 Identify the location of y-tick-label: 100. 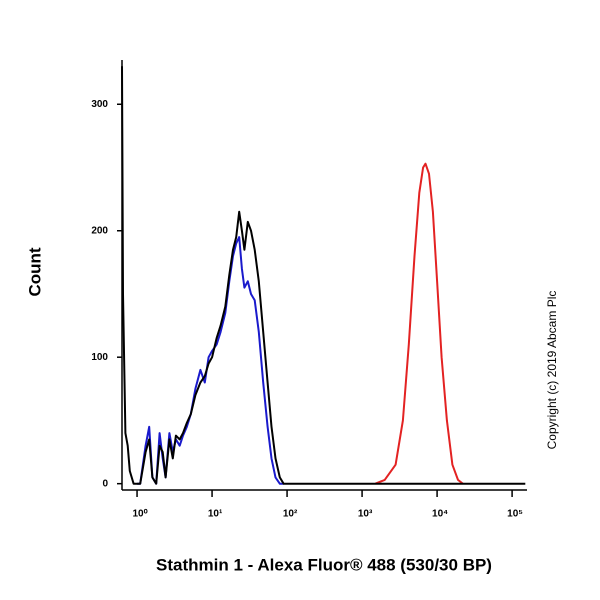
(99, 357).